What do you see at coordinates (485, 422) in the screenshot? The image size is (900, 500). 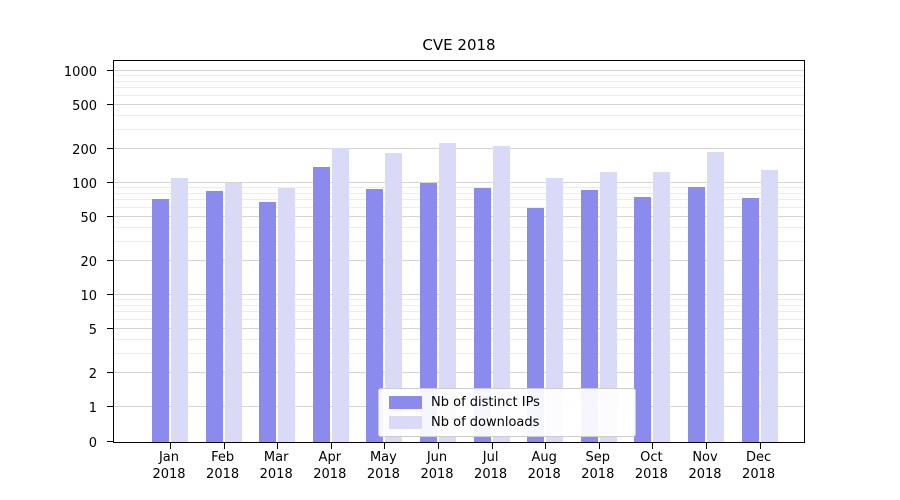 I see `legend-label-downloads: Nb of downloads` at bounding box center [485, 422].